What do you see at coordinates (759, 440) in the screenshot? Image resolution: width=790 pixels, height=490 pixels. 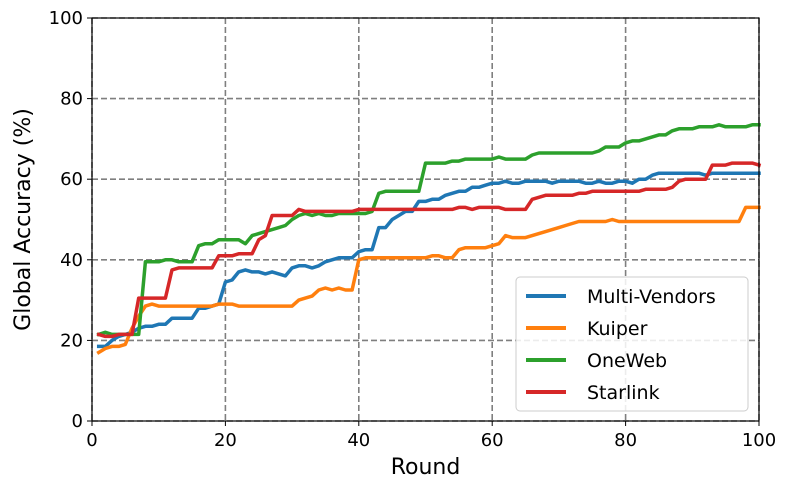 I see `x-tick-label: 100` at bounding box center [759, 440].